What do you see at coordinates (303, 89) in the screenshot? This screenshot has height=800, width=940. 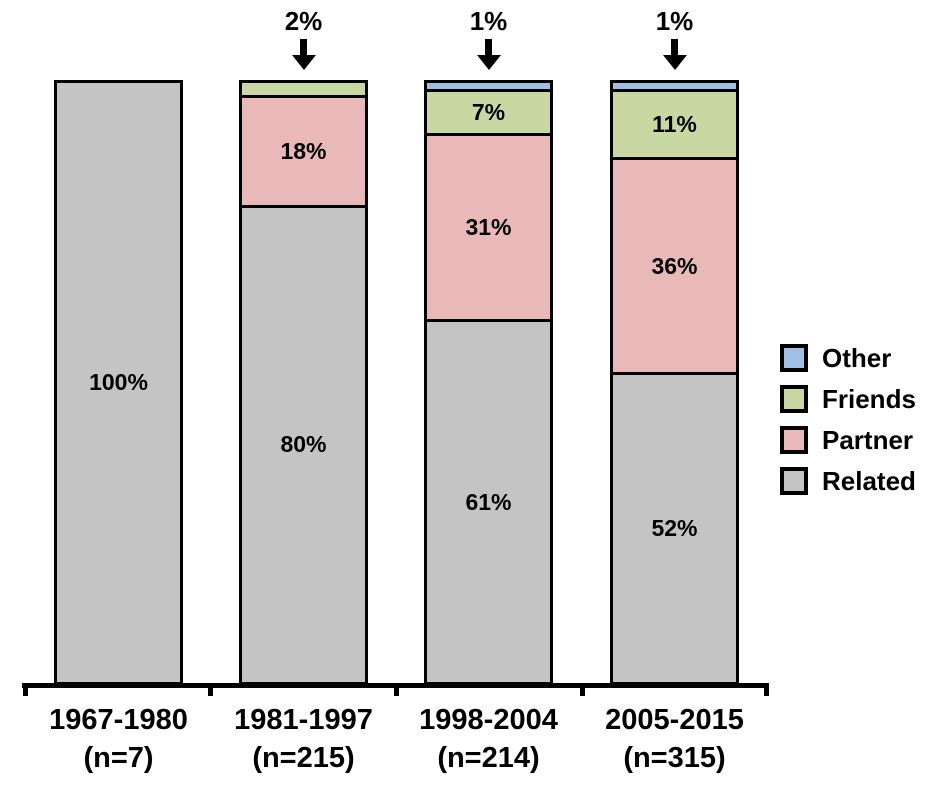 I see `bar-segment-friends` at bounding box center [303, 89].